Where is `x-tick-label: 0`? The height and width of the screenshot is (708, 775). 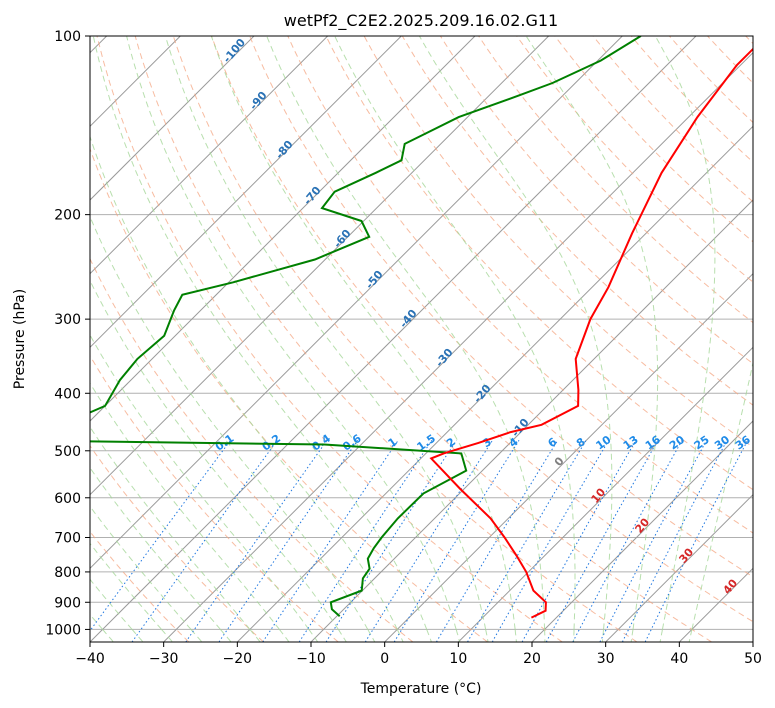
x-tick-label: 0 is located at coordinates (384, 659).